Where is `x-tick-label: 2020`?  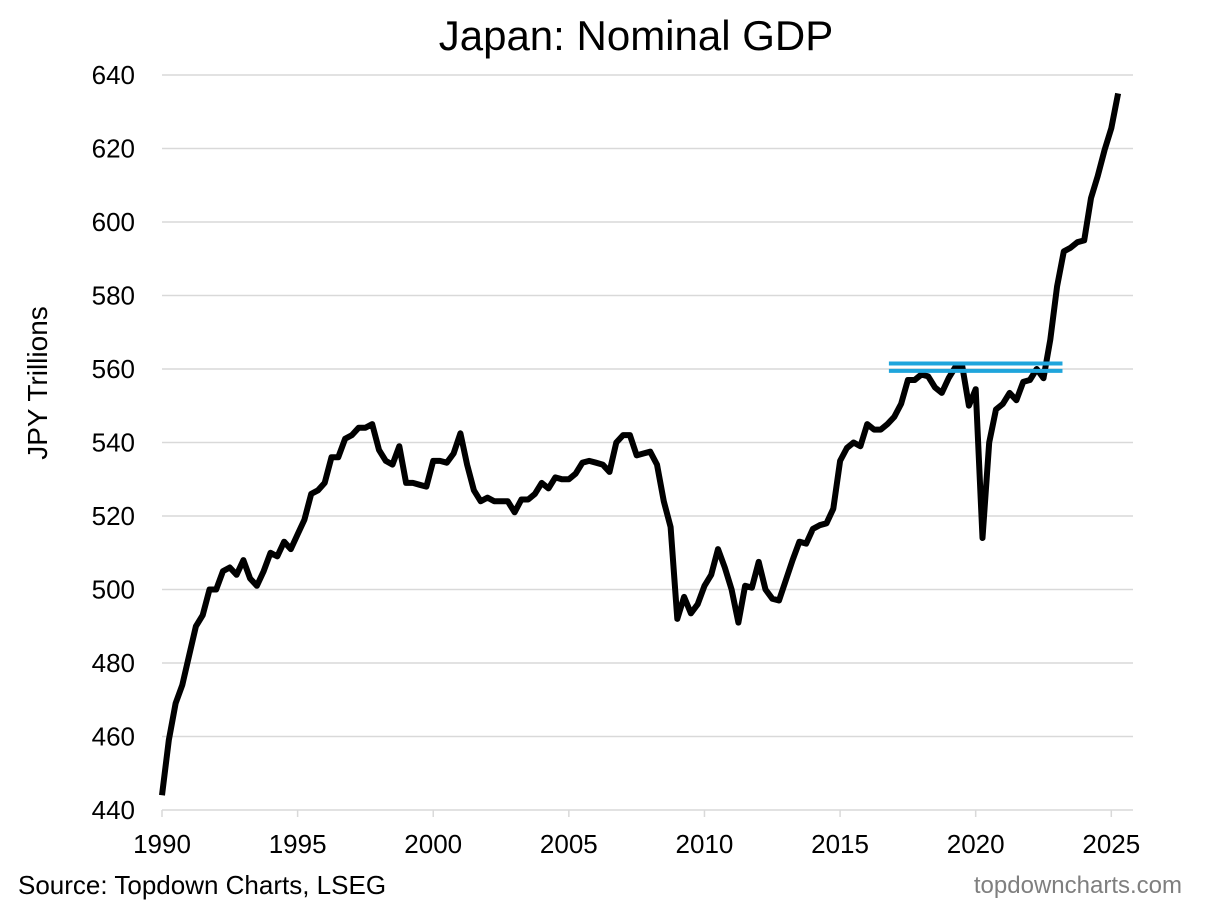 x-tick-label: 2020 is located at coordinates (976, 844).